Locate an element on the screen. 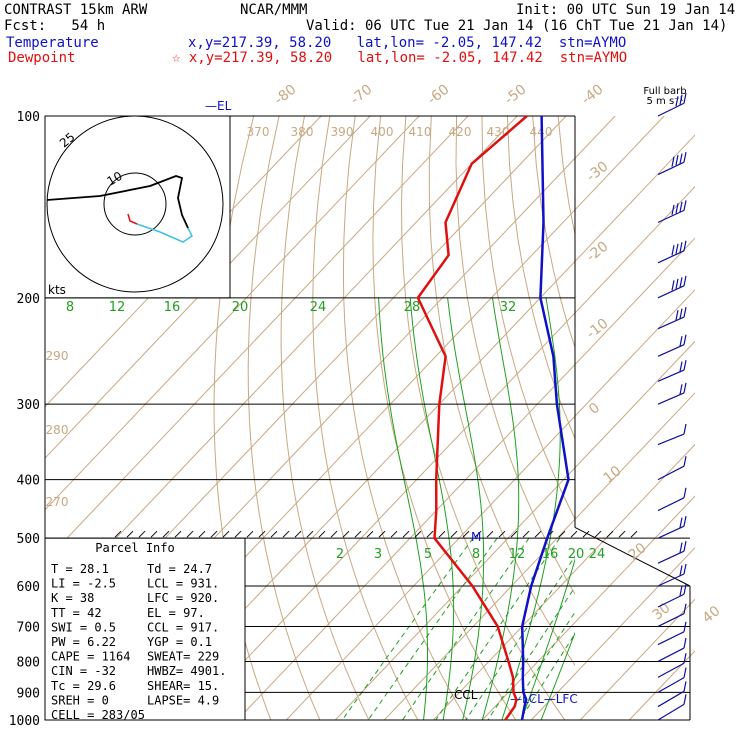  hodograph-ring-inner is located at coordinates (135, 204).